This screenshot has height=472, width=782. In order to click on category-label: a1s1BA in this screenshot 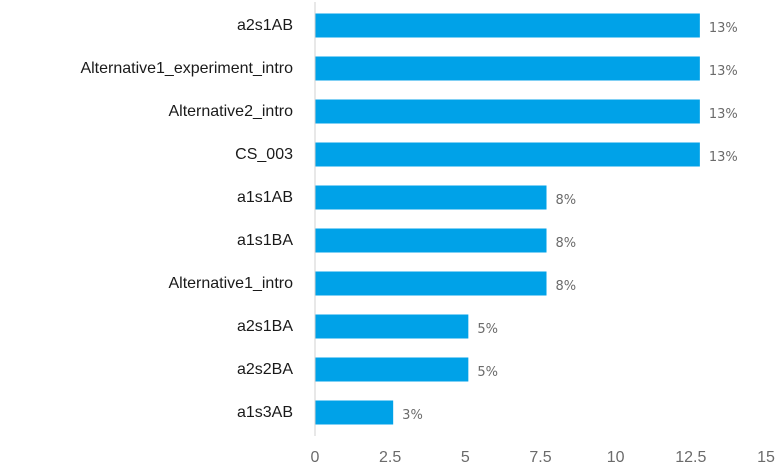, I will do `click(265, 240)`.